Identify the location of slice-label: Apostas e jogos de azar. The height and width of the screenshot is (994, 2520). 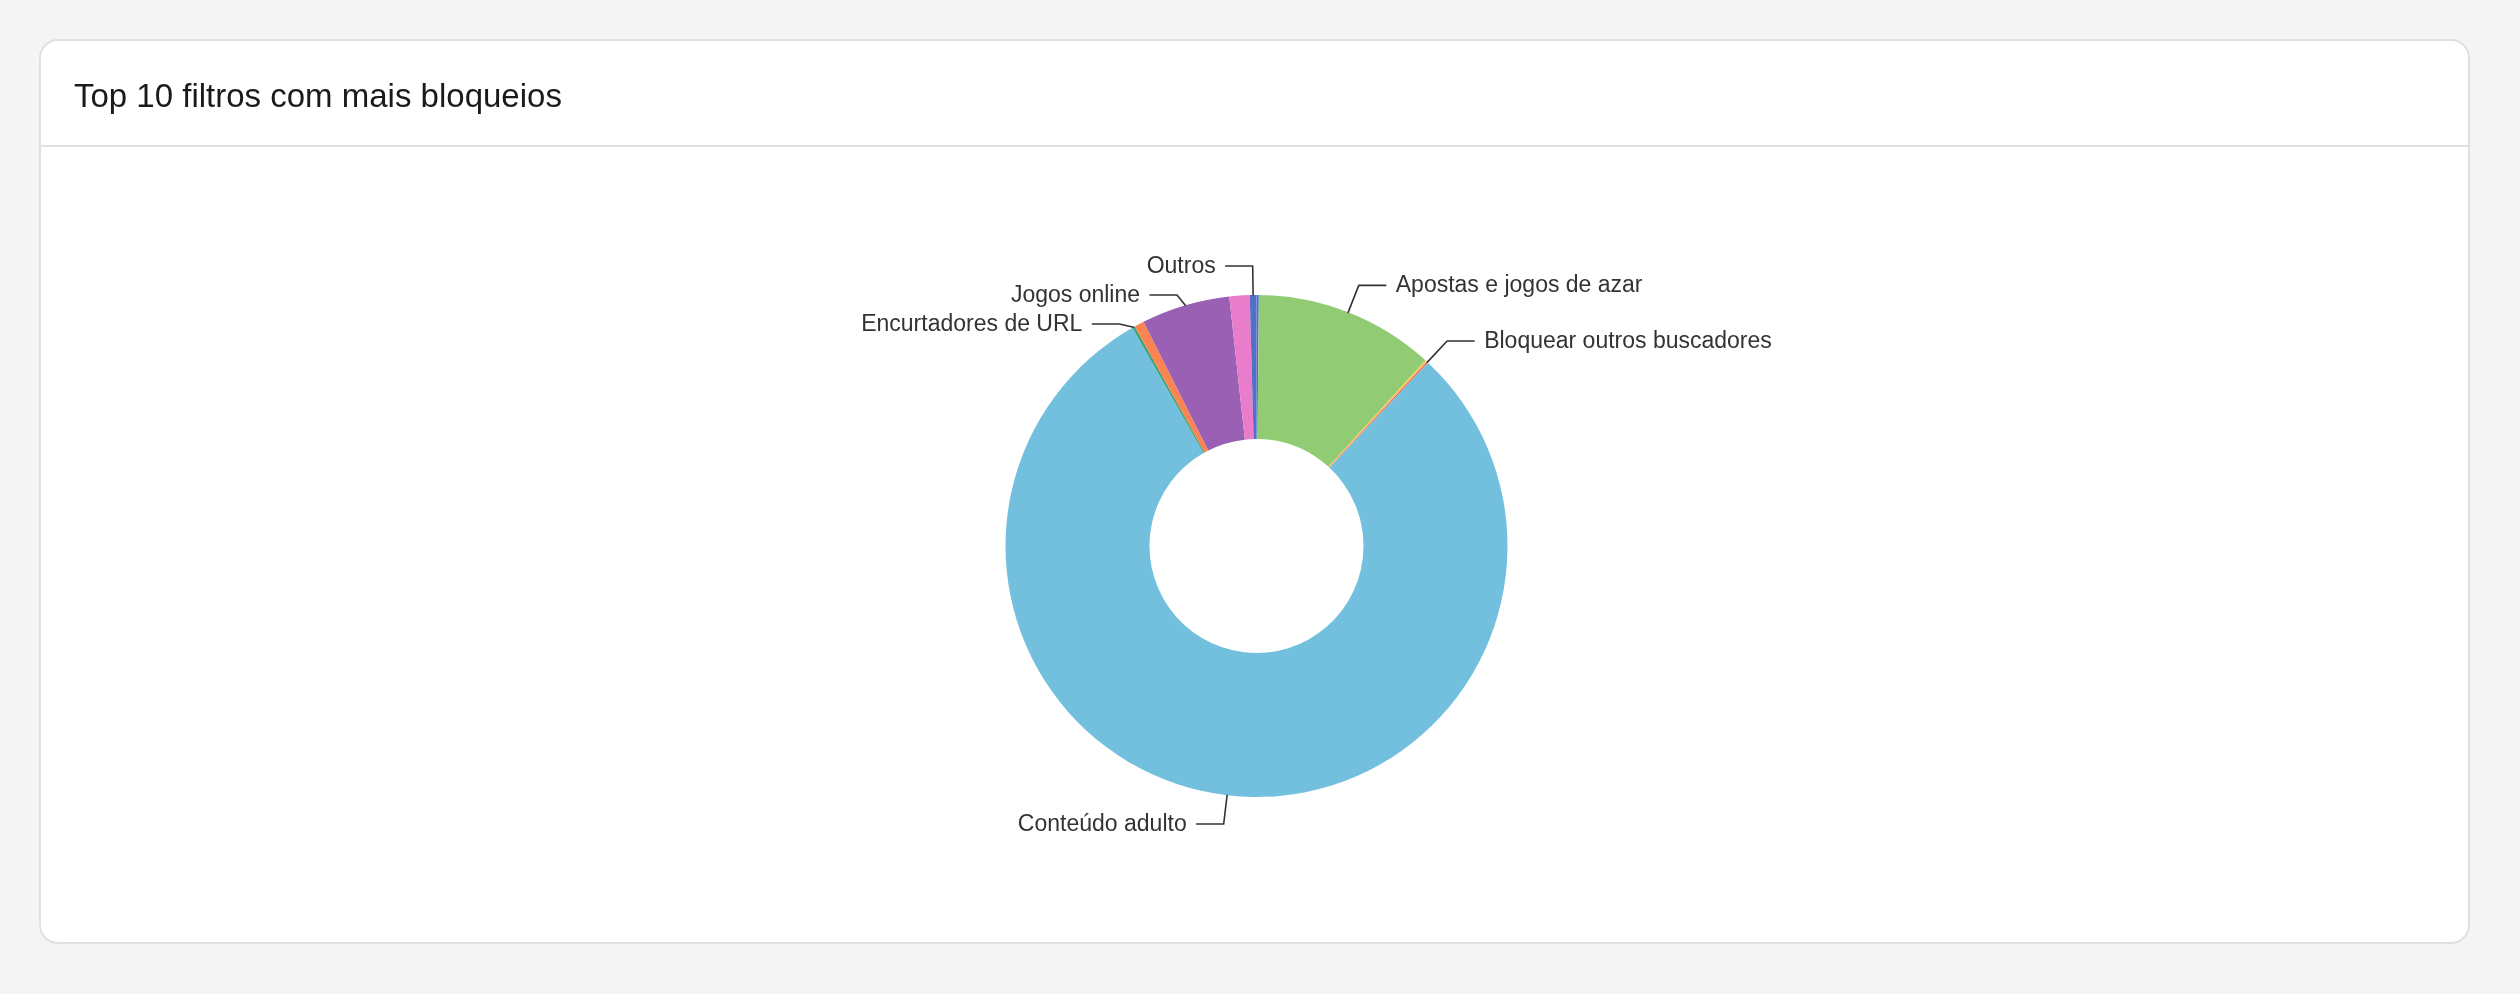
(1519, 284).